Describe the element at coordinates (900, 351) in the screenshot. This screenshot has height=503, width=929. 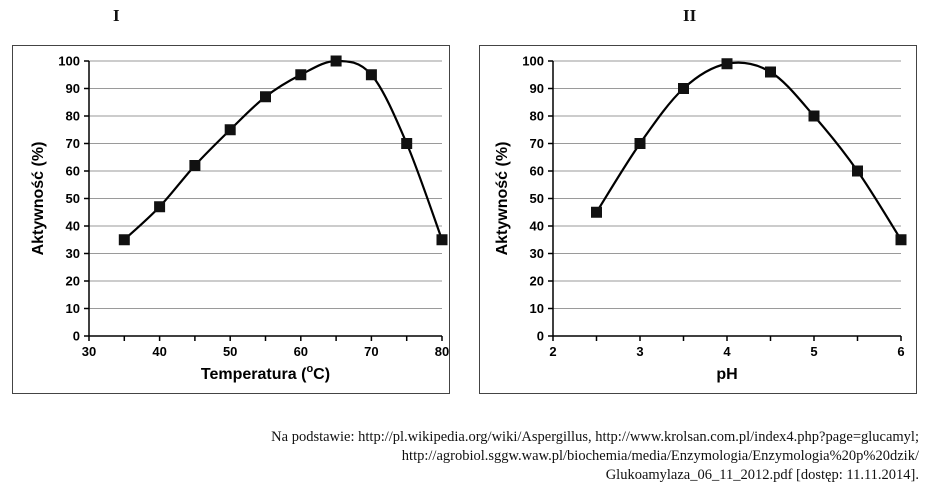
I see `x-tick-label: 6` at that location.